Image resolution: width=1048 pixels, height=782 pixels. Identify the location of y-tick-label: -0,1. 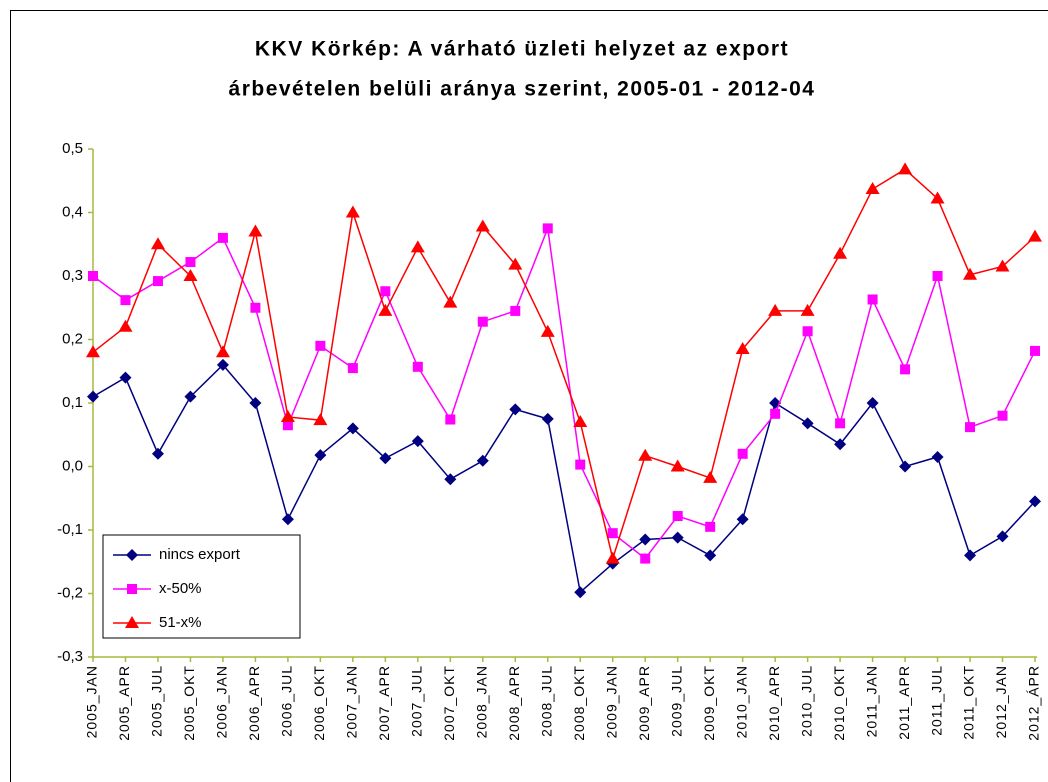
(70, 529).